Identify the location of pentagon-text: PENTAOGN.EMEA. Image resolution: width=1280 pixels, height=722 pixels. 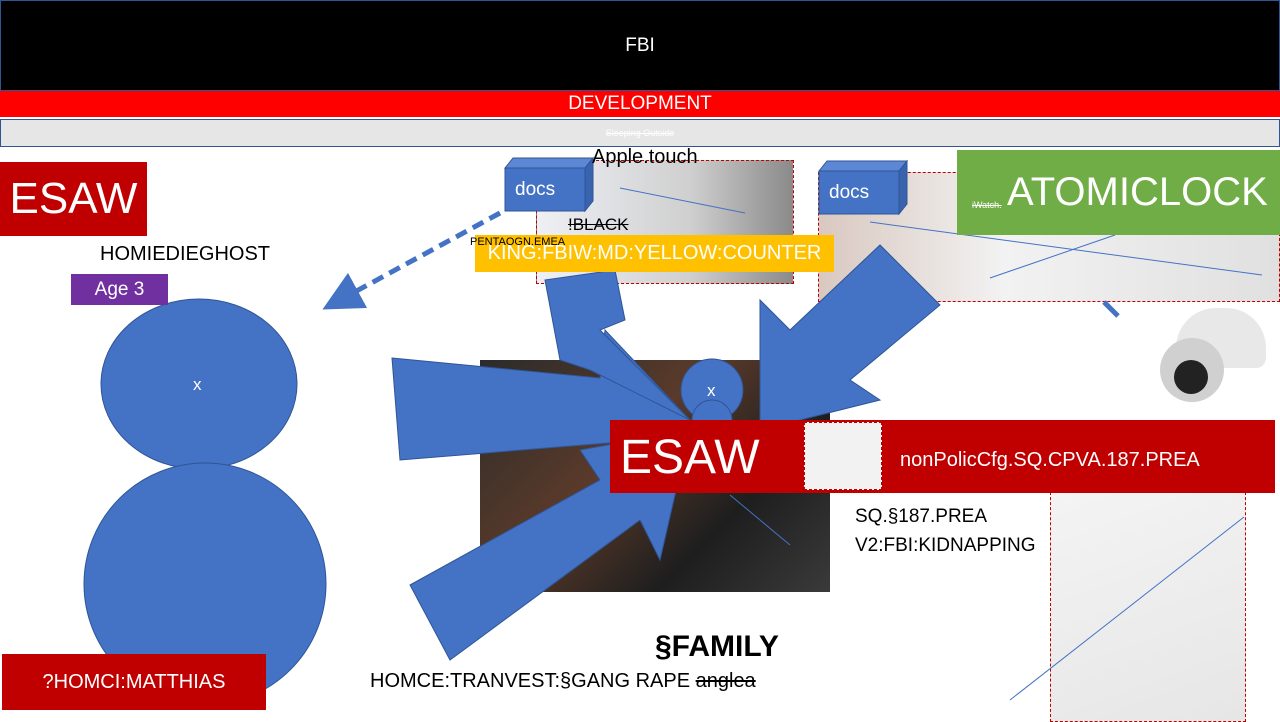
(518, 242).